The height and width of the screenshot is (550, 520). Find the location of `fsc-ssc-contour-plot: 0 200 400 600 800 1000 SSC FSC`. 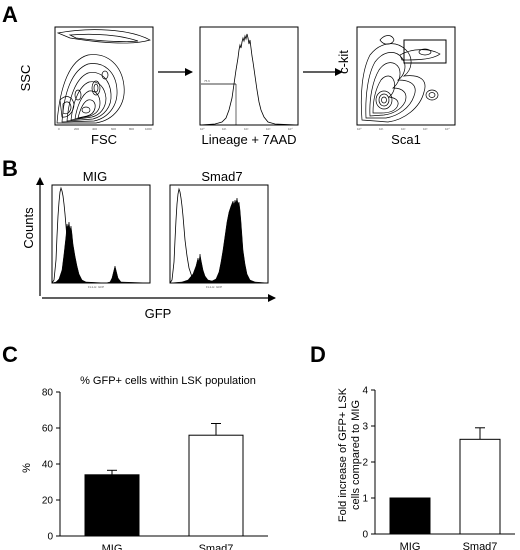

fsc-ssc-contour-plot: 0 200 400 600 800 1000 SSC FSC is located at coordinates (86, 86).